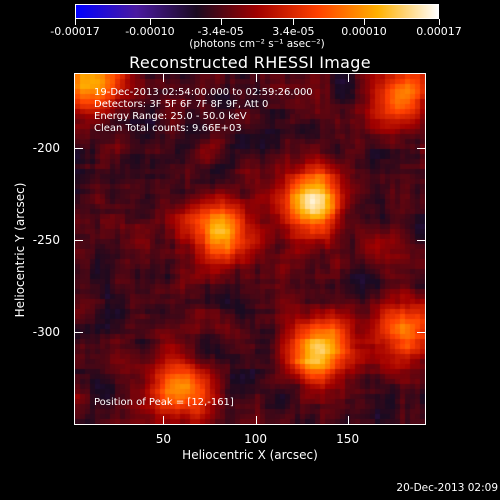  I want to click on x-tick-label: 50, so click(163, 439).